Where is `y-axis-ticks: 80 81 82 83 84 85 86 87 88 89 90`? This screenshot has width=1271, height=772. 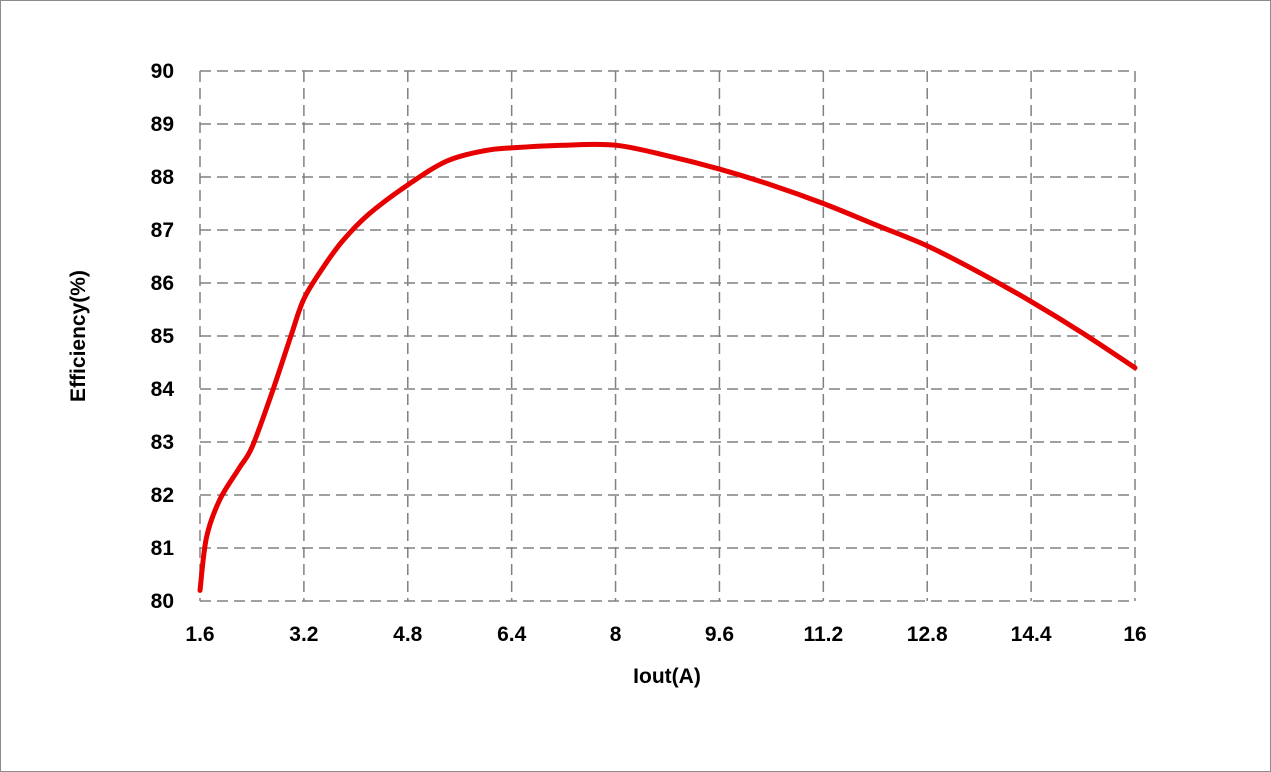
y-axis-ticks: 80 81 82 83 84 85 86 87 88 89 90 is located at coordinates (163, 336).